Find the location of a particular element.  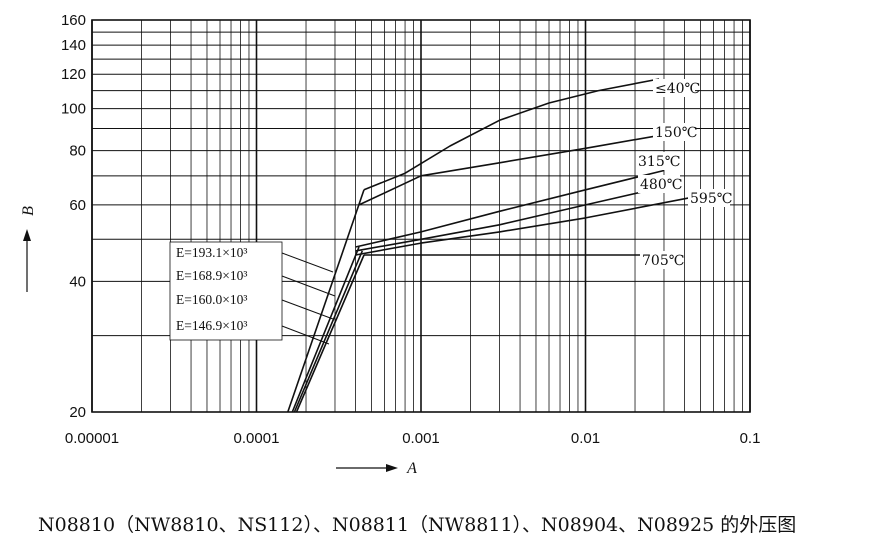

x-tick-label: 0.1 is located at coordinates (750, 438).